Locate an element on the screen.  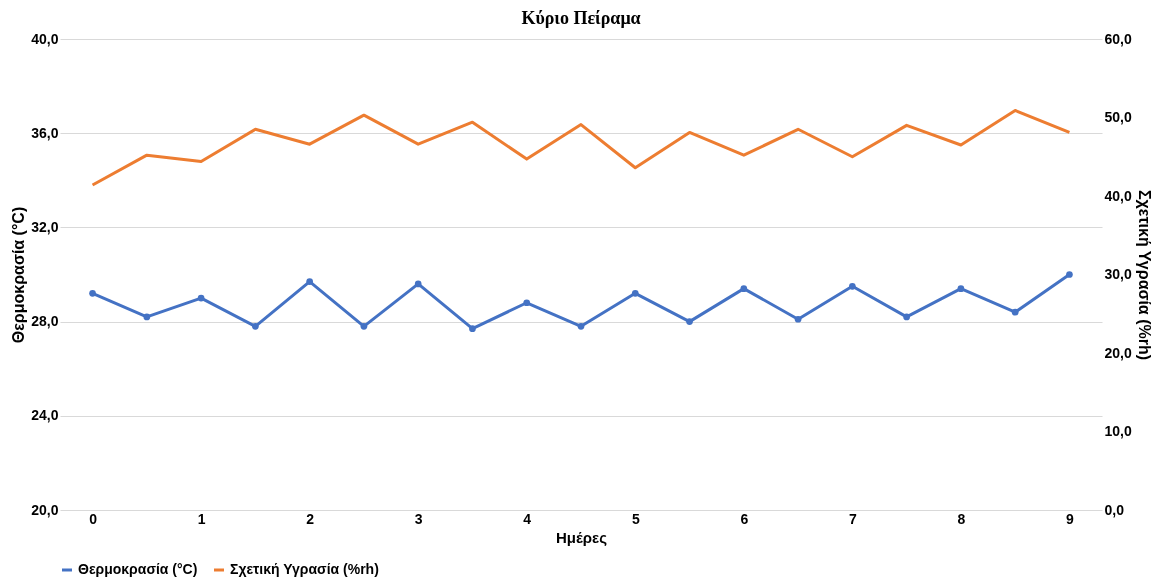
y-tick-label: 20,0 is located at coordinates (45, 509).